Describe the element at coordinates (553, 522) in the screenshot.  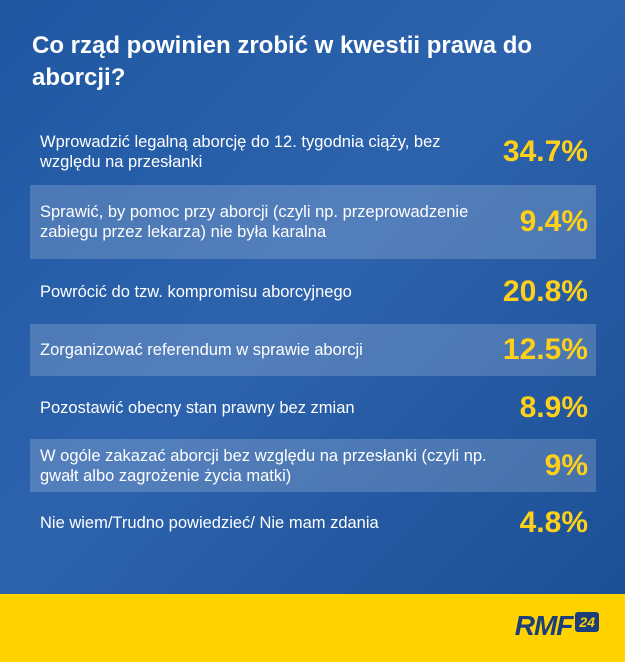
I see `result-value: 4.8%` at that location.